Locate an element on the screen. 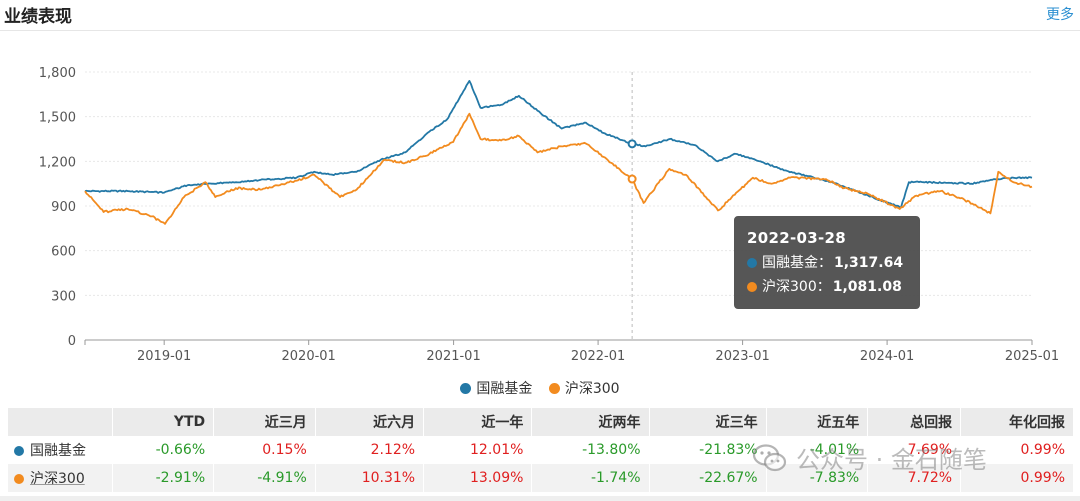 Image resolution: width=1080 pixels, height=501 pixels. table-header-cell: 总回报 is located at coordinates (914, 422).